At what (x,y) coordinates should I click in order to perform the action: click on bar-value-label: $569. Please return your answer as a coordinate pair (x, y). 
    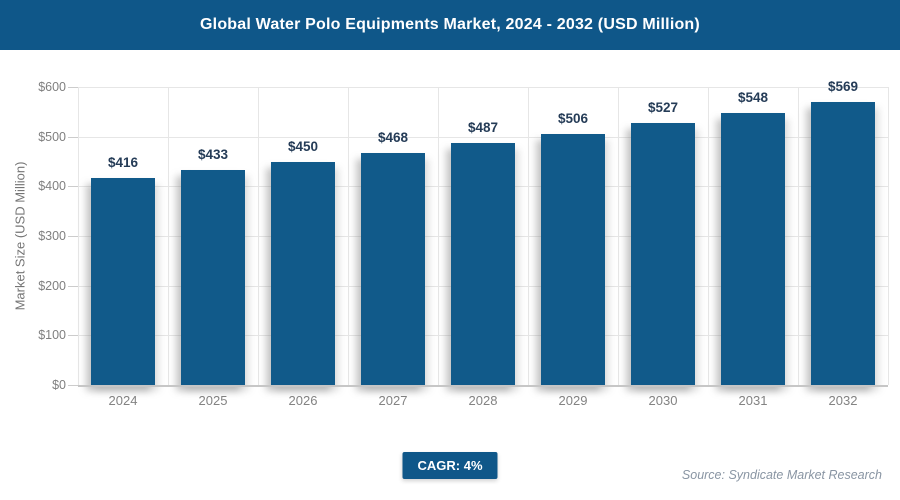
    Looking at the image, I should click on (843, 87).